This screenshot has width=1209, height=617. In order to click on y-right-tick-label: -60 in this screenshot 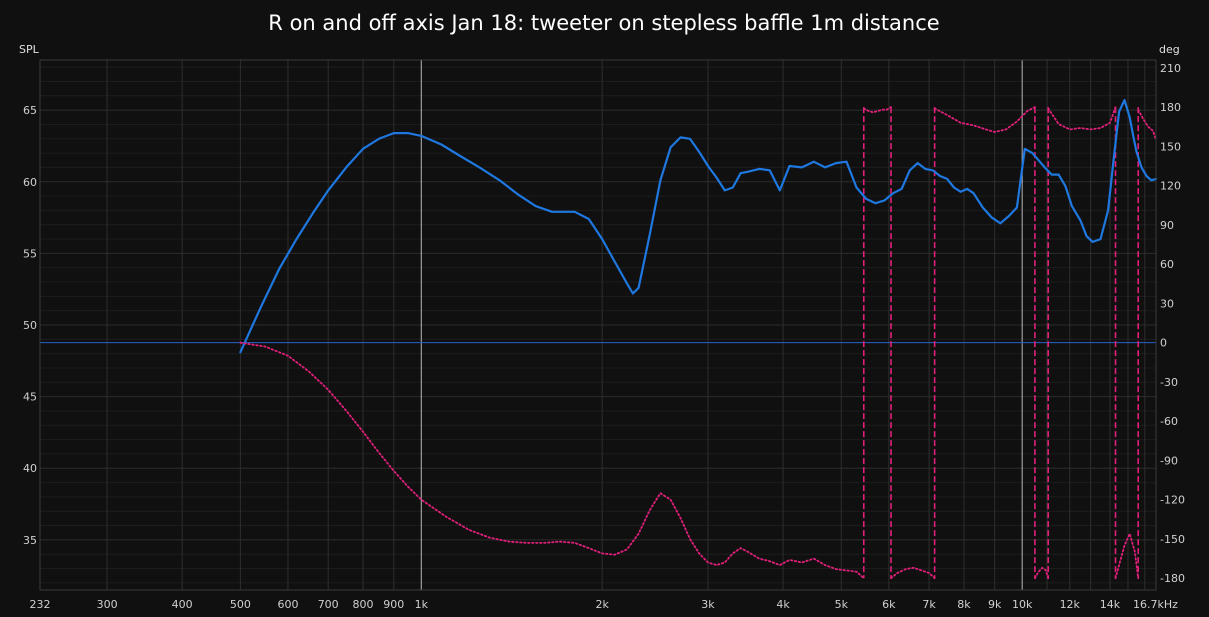, I will do `click(1169, 421)`.